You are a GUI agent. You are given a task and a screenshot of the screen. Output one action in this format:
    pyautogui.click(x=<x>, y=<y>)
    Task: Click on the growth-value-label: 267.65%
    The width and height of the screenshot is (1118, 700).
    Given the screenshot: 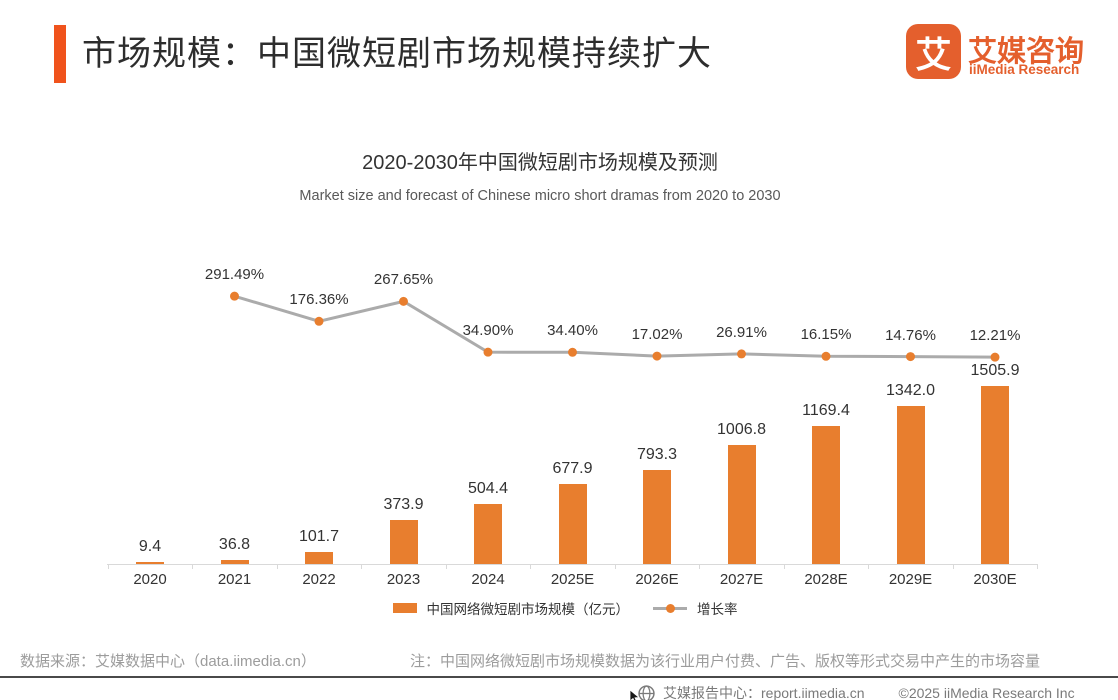 What is the action you would take?
    pyautogui.click(x=403, y=280)
    